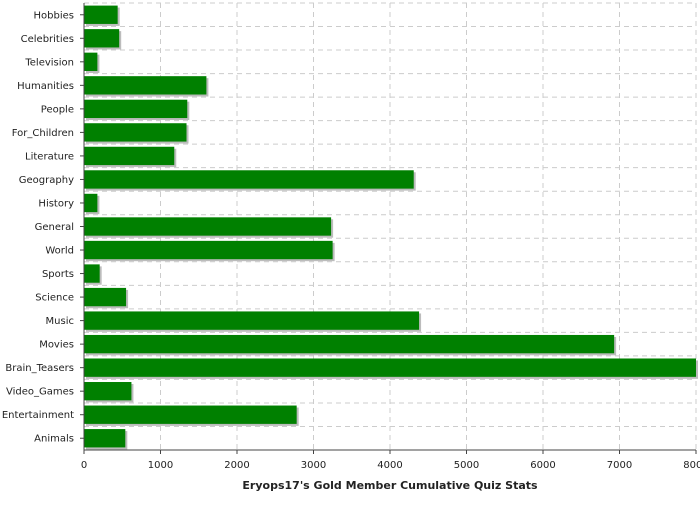  Describe the element at coordinates (160, 465) in the screenshot. I see `x-tick-label: 1000` at that location.